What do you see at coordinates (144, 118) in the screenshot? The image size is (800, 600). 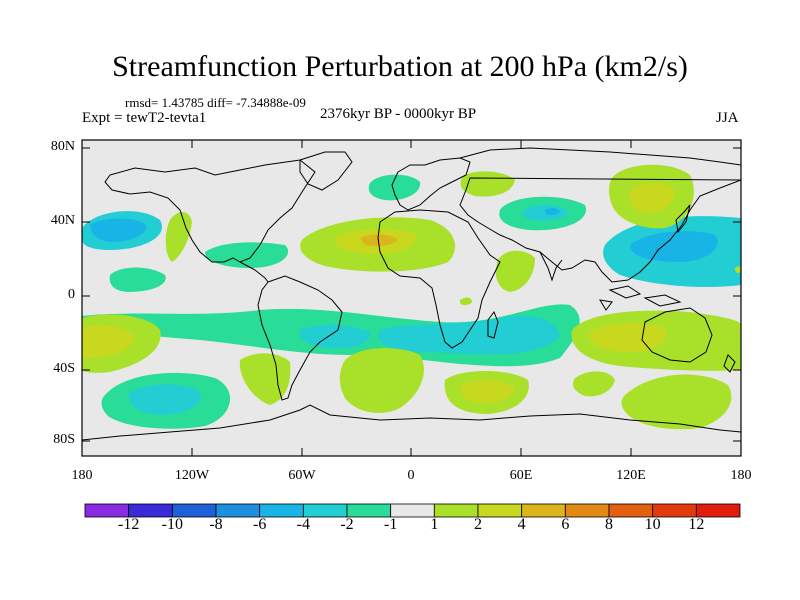 I see `experiment-label: Expt = tewT2-tevta1` at bounding box center [144, 118].